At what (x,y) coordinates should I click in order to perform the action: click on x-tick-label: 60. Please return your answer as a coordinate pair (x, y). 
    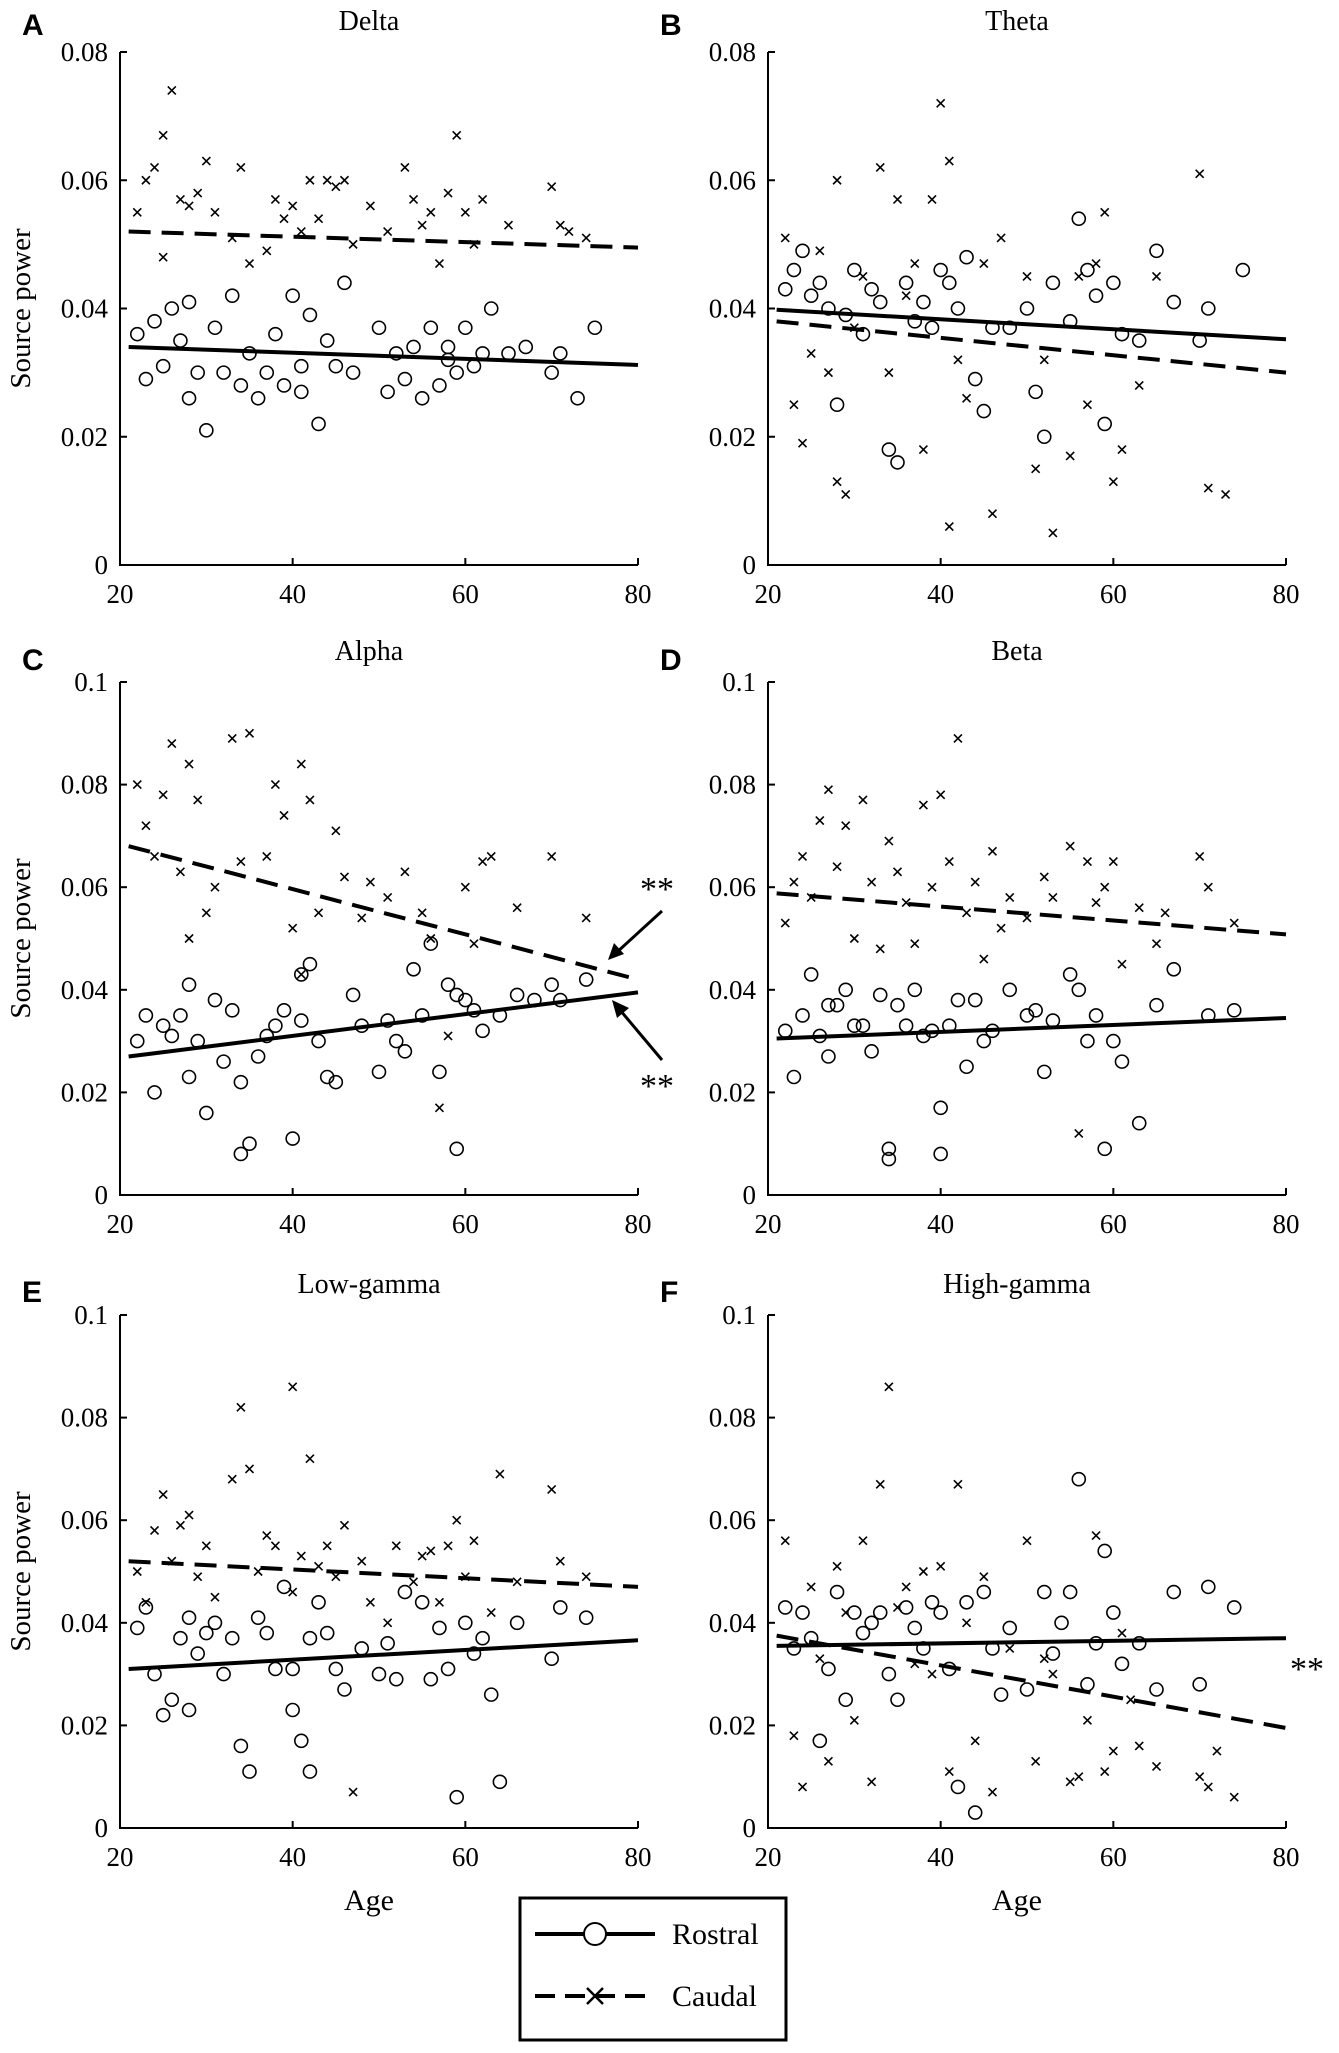
    Looking at the image, I should click on (1113, 594).